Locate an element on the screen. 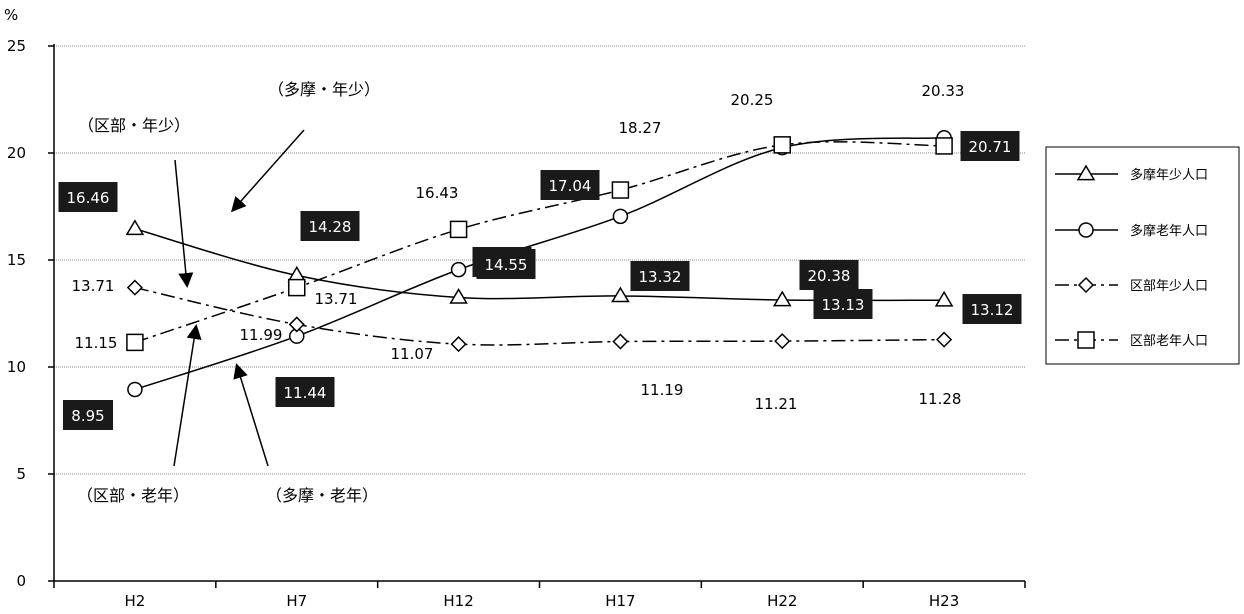 The image size is (1244, 614). series-line-tama-youth is located at coordinates (539, 265).